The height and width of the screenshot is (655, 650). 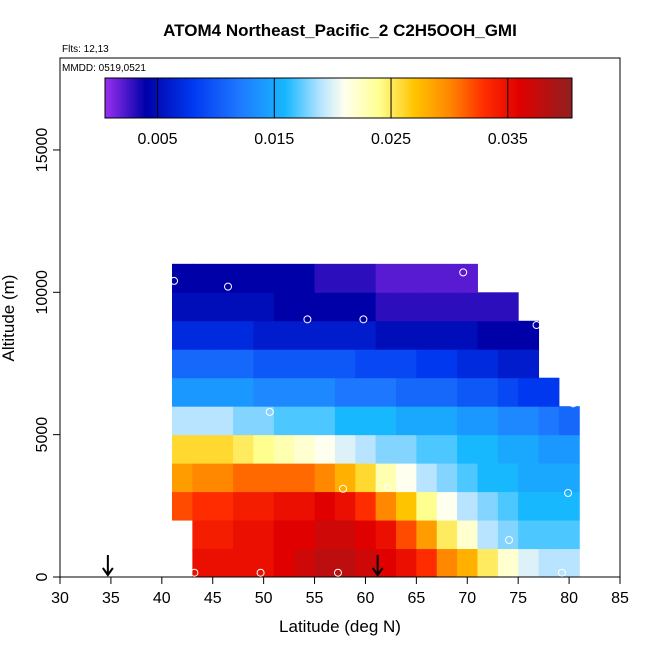 I want to click on chart-title: ATOM4 Northeast_Pacific_2 C2H5OOH_GMI, so click(x=340, y=30).